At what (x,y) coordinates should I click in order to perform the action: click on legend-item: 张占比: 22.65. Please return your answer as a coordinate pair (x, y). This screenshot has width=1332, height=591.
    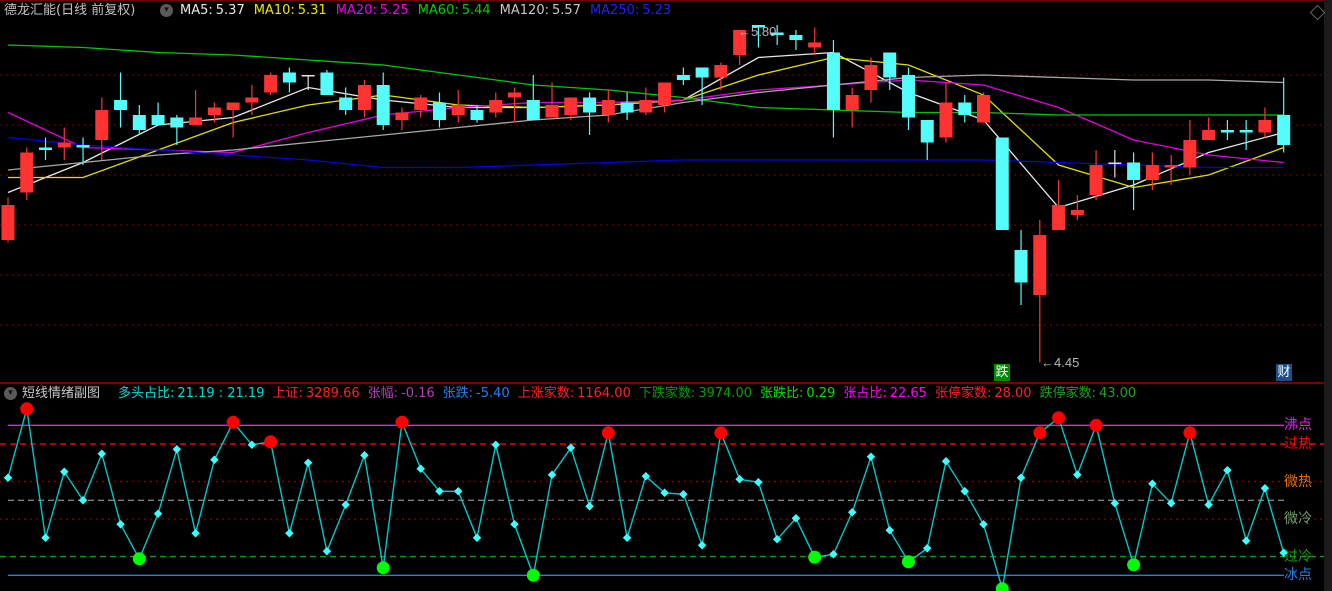
    Looking at the image, I should click on (885, 394).